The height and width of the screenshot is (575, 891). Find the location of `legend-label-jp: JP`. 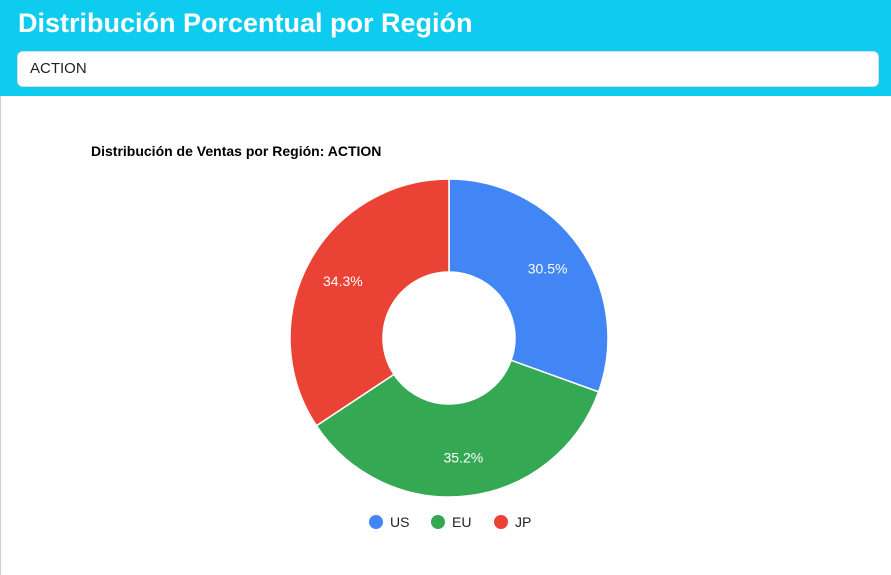

legend-label-jp: JP is located at coordinates (523, 522).